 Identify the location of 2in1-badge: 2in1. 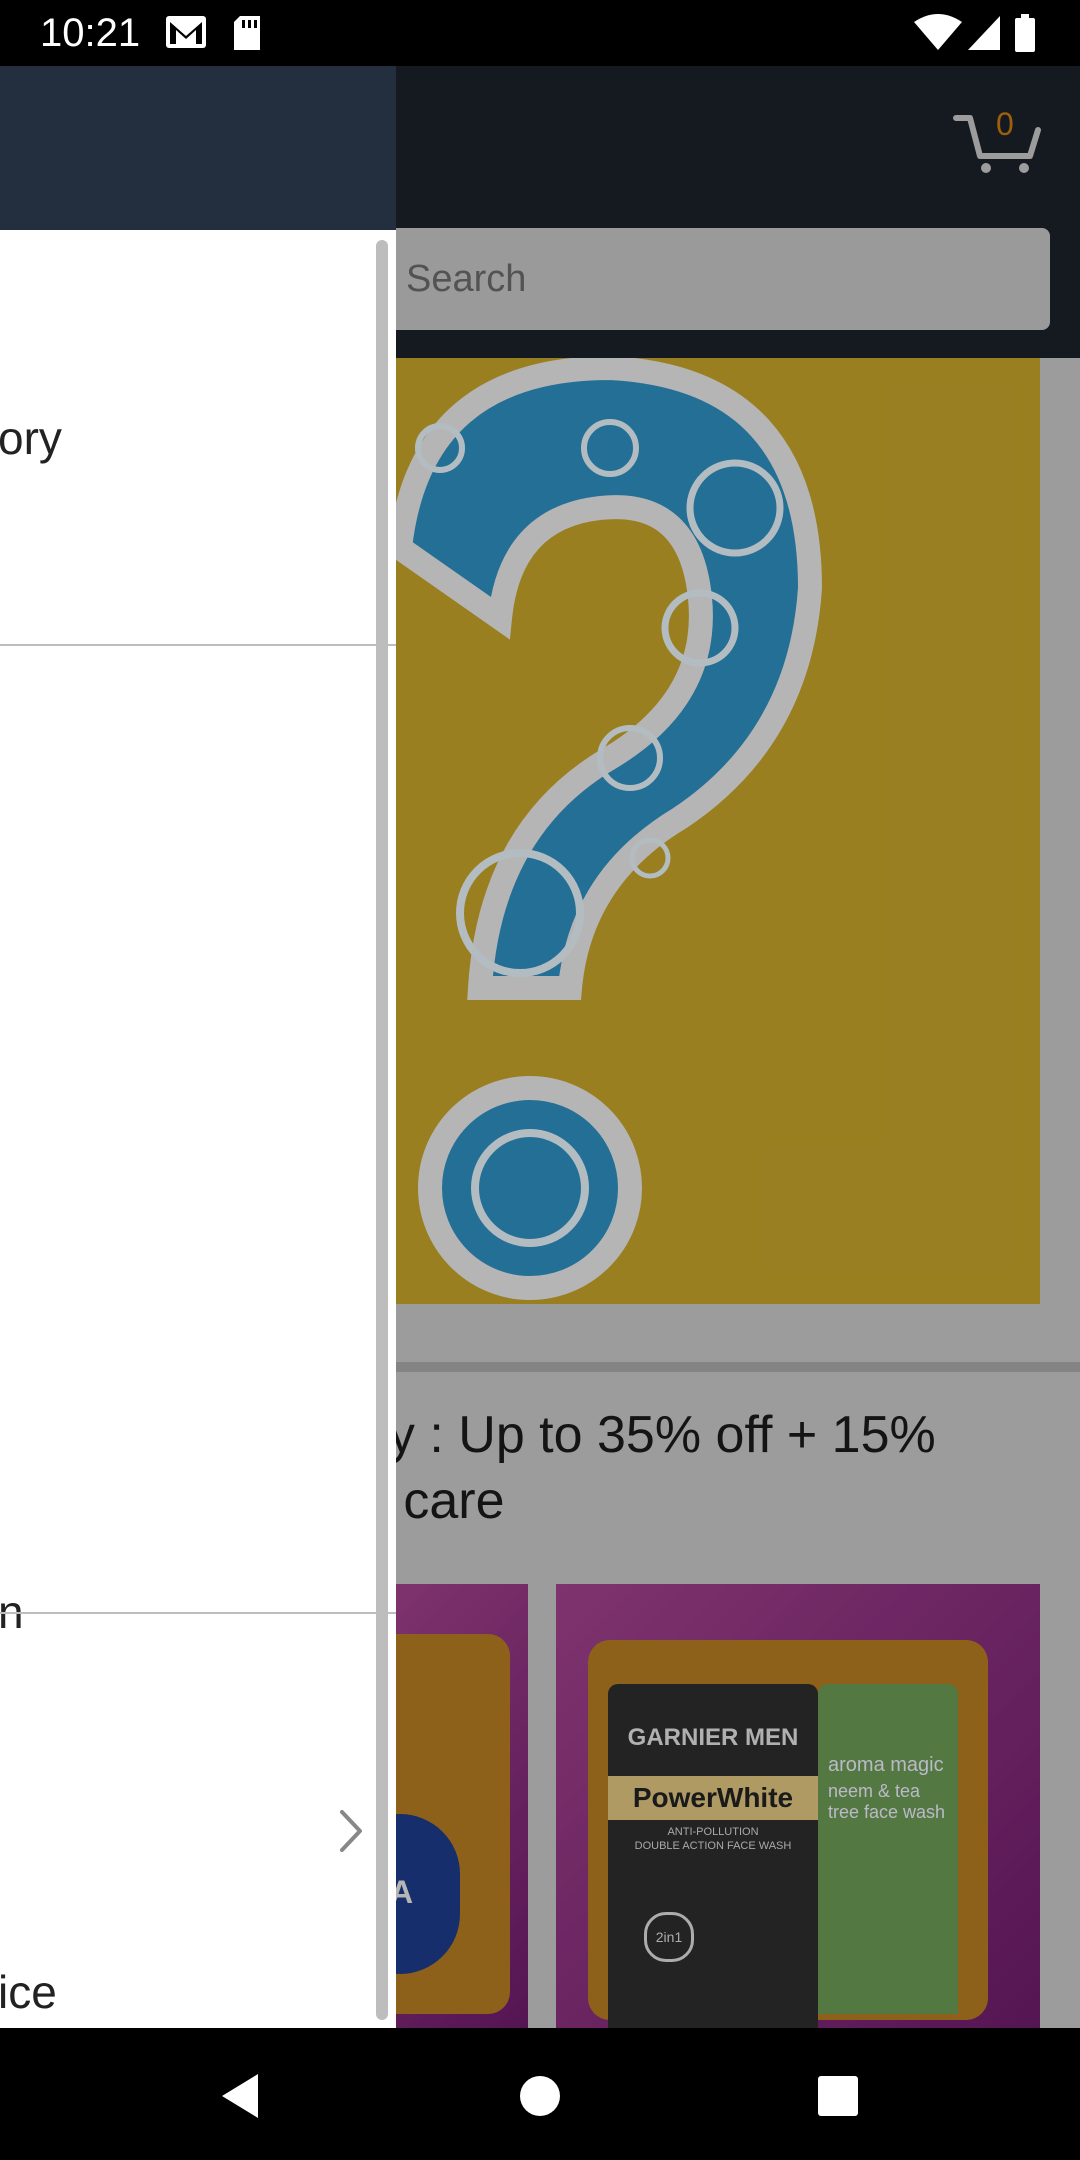
(669, 1937).